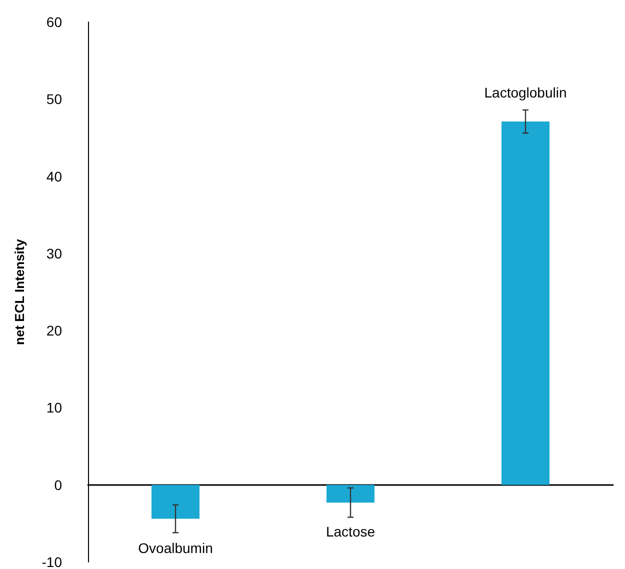 The width and height of the screenshot is (625, 569). I want to click on x-tick-label: Ovoalbumin, so click(175, 548).